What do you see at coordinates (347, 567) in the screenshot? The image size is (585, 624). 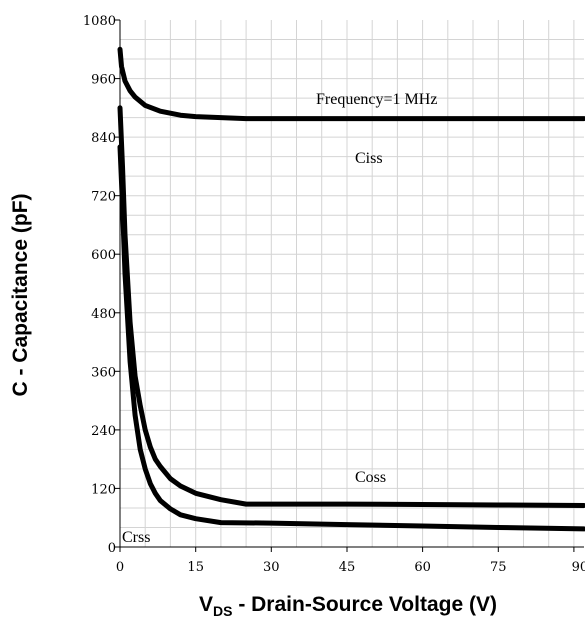 I see `x-tick-label: 45` at bounding box center [347, 567].